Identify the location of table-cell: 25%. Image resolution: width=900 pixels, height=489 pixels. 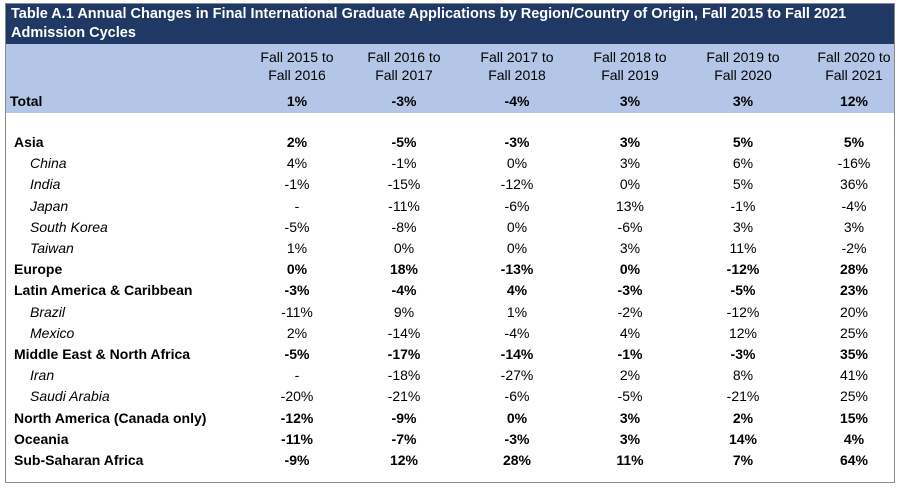
(854, 396).